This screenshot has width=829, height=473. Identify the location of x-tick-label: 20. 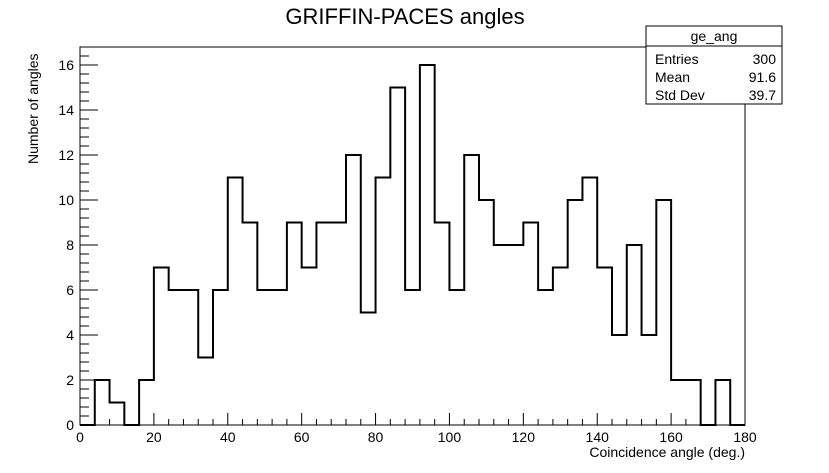
(154, 437).